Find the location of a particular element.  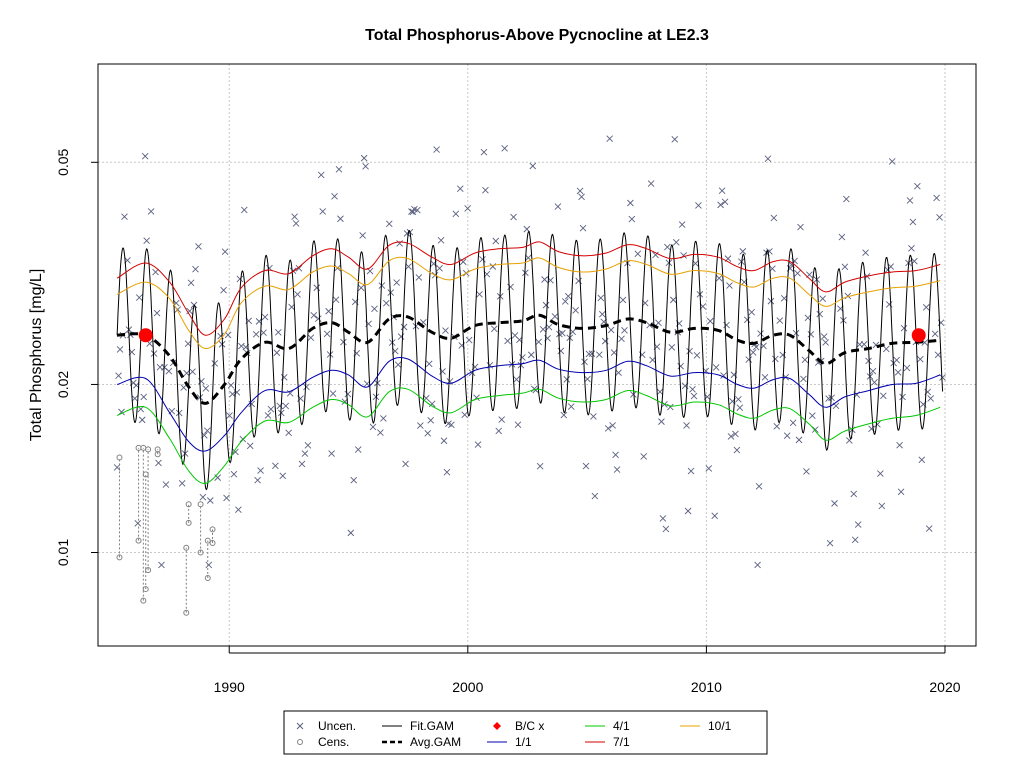

legend-label: 1/1 is located at coordinates (523, 742).